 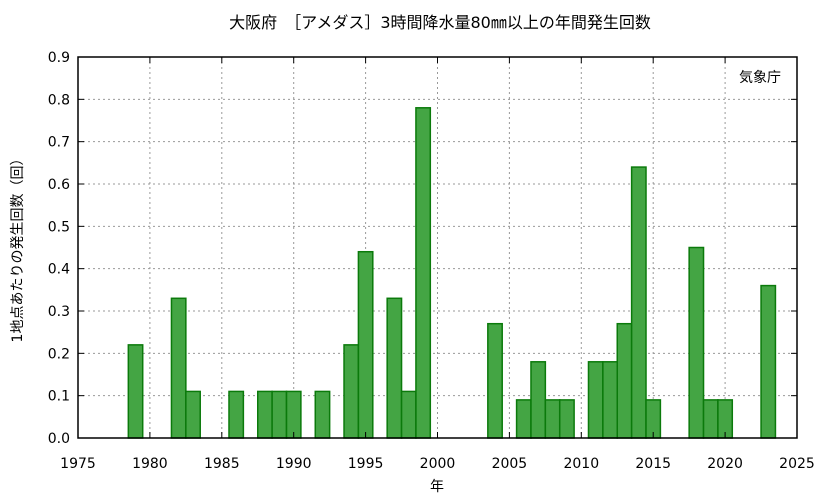 What do you see at coordinates (495, 380) in the screenshot?
I see `bar-2004` at bounding box center [495, 380].